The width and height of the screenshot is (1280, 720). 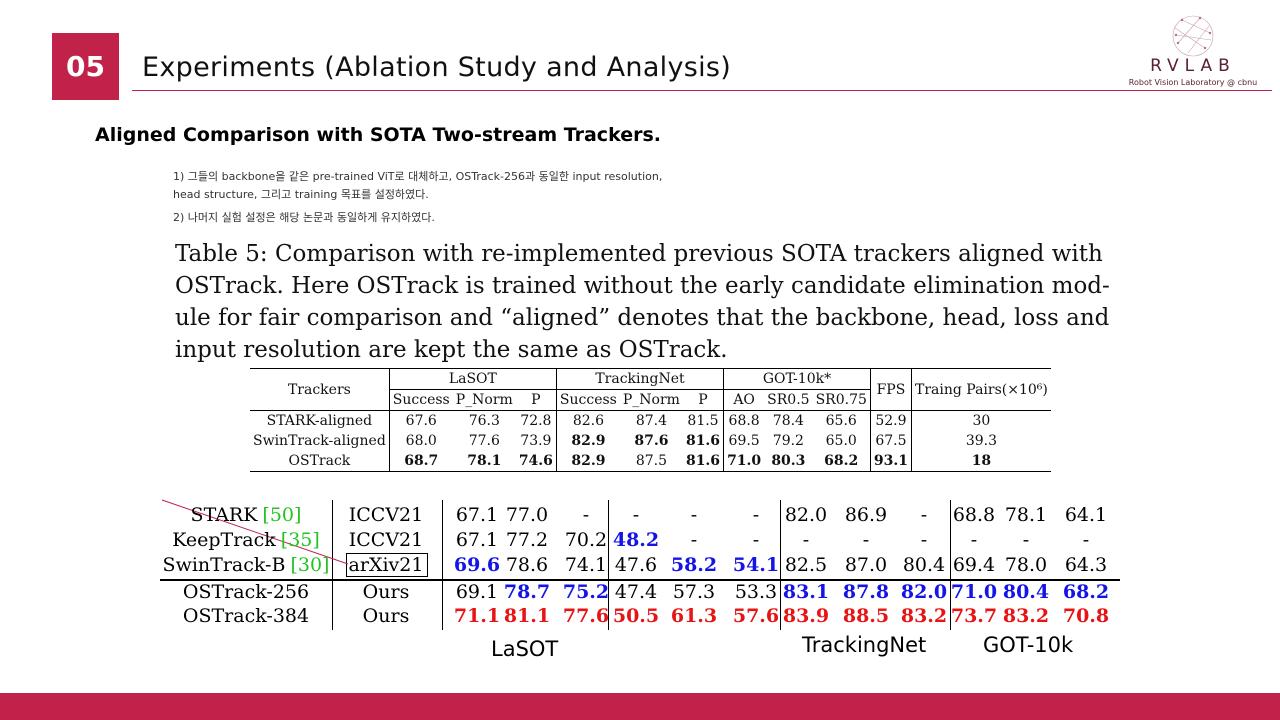 What do you see at coordinates (639, 379) in the screenshot?
I see `th-trackingnet: TrackingNet` at bounding box center [639, 379].